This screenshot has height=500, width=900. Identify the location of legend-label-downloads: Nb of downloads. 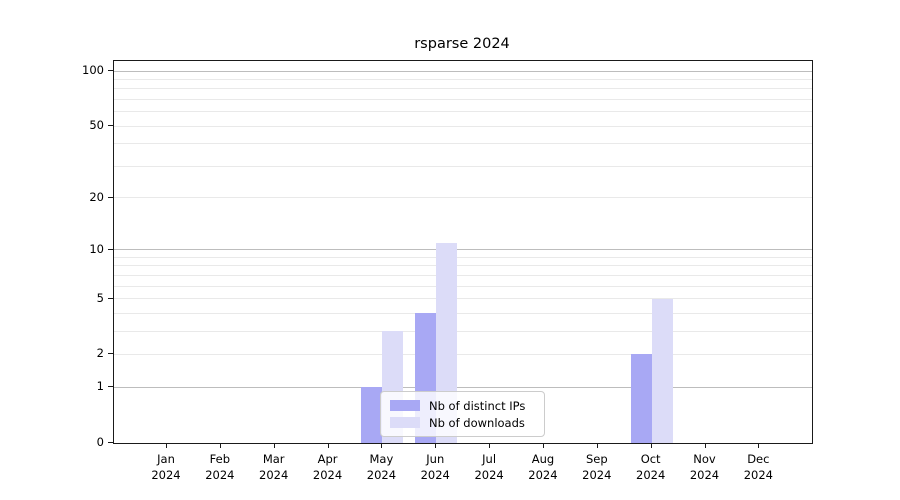
(477, 422).